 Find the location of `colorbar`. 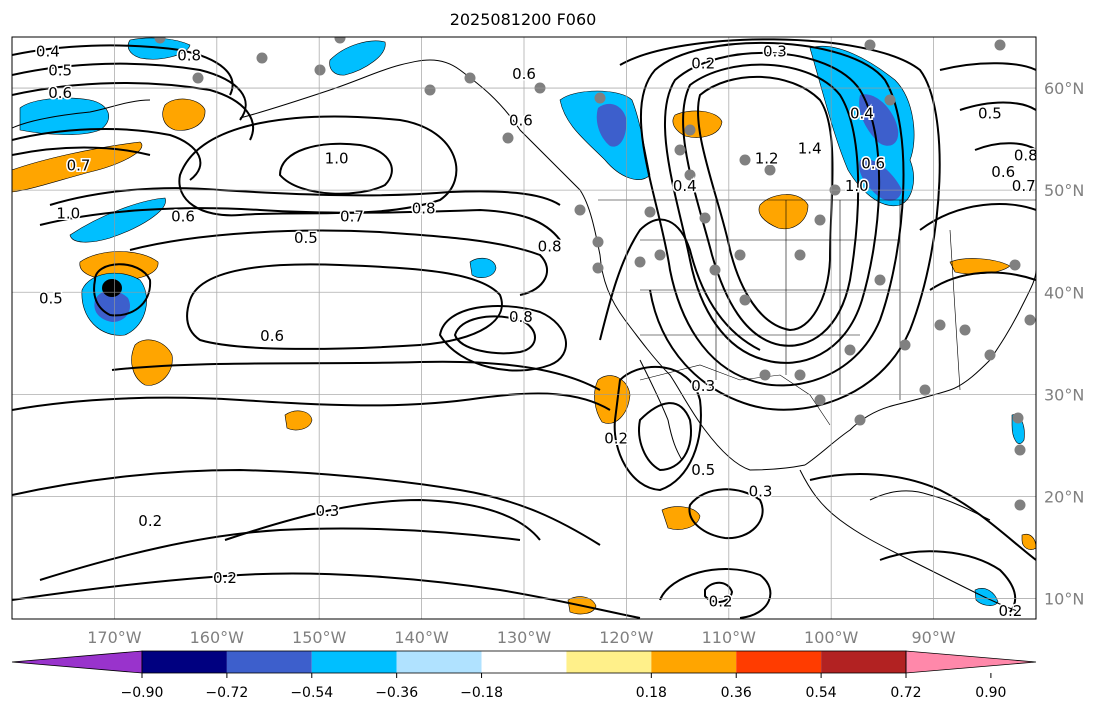

colorbar is located at coordinates (524, 662).